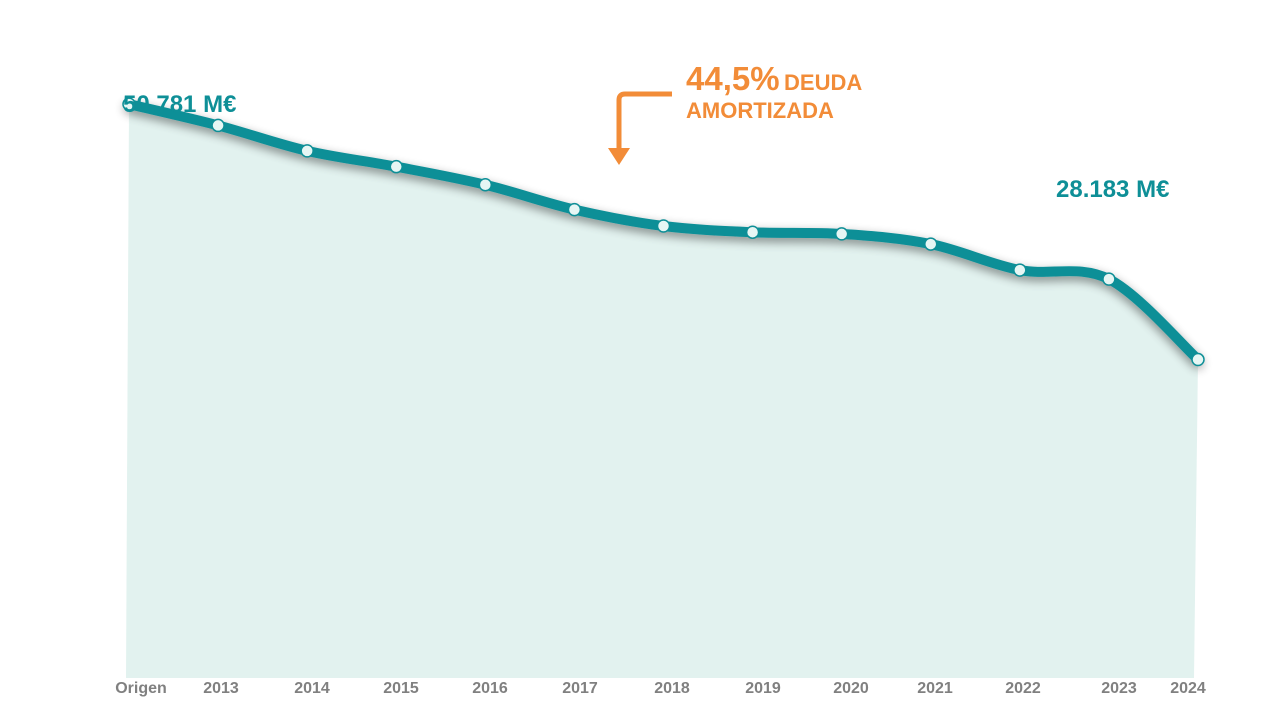  What do you see at coordinates (823, 82) in the screenshot?
I see `amortized-text-line1: DEUDA` at bounding box center [823, 82].